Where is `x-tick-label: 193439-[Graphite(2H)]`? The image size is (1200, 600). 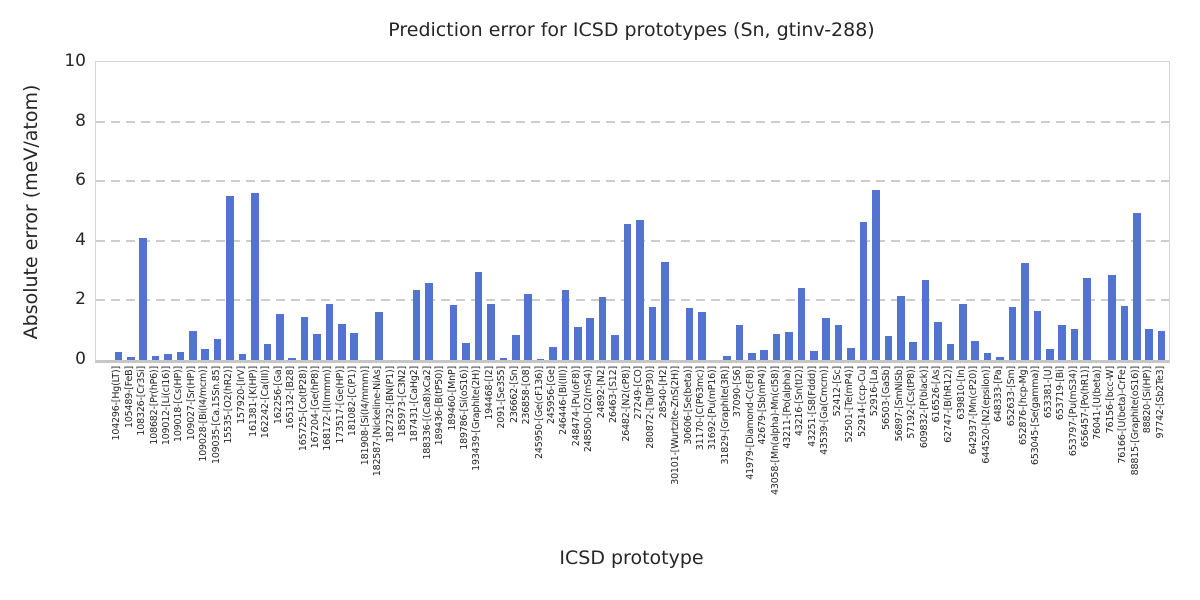
x-tick-label: 193439-[Graphite(2H)] is located at coordinates (477, 418).